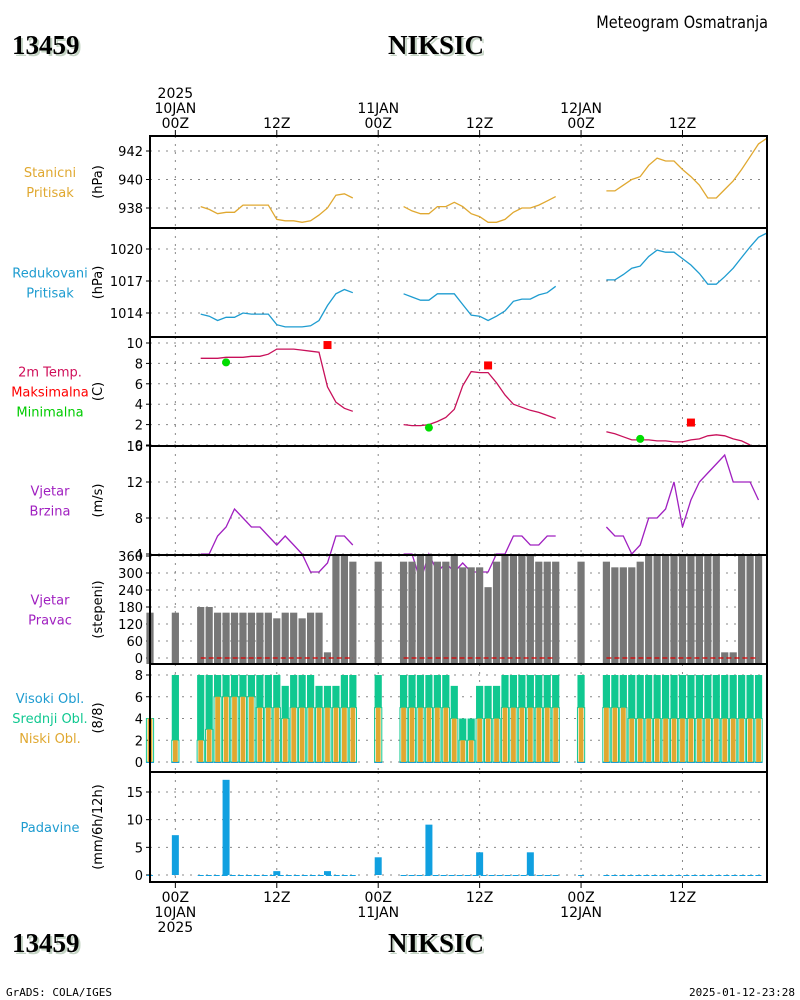 The height and width of the screenshot is (1000, 800). What do you see at coordinates (130, 557) in the screenshot?
I see `y-tick-label: 360` at bounding box center [130, 557].